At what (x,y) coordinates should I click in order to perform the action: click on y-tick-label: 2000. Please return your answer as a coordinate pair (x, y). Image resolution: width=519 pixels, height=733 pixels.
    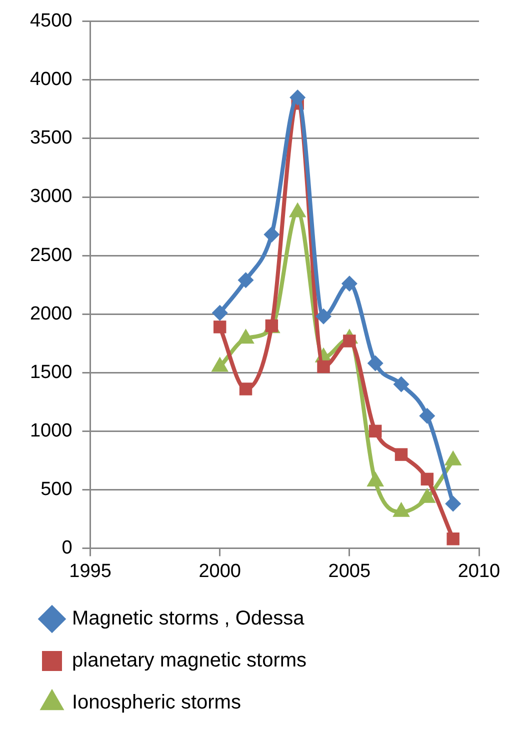
    Looking at the image, I should click on (51, 313).